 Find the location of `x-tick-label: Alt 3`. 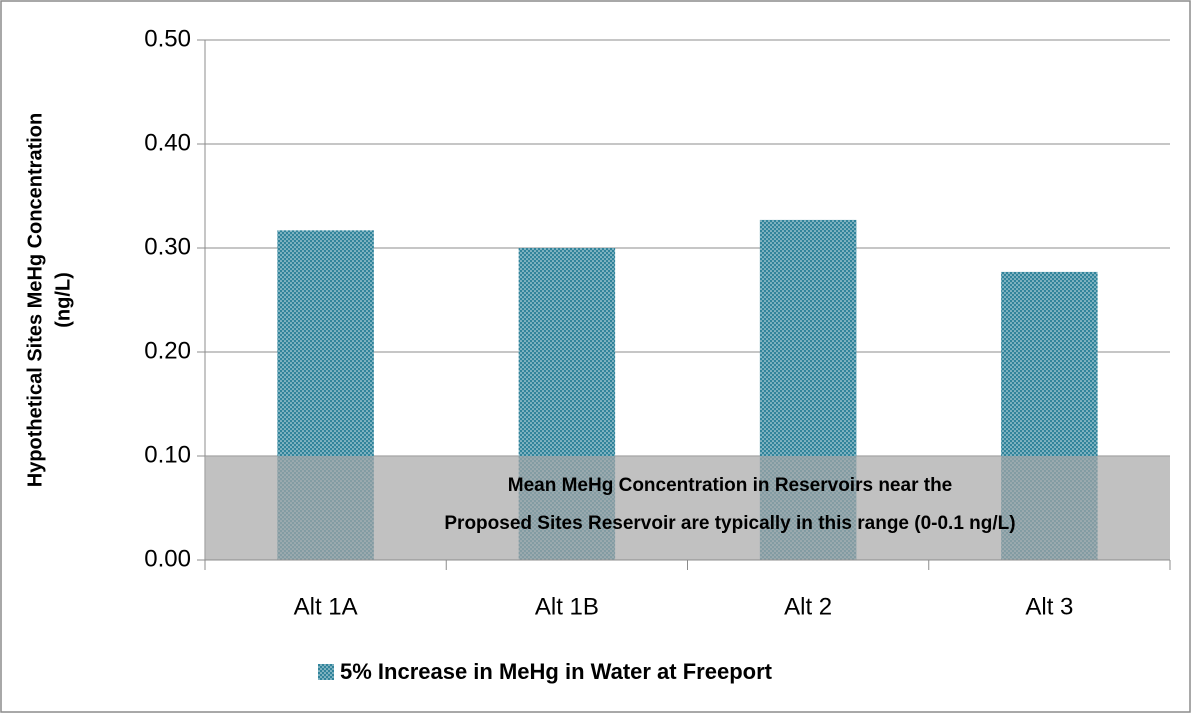

x-tick-label: Alt 3 is located at coordinates (1049, 606).